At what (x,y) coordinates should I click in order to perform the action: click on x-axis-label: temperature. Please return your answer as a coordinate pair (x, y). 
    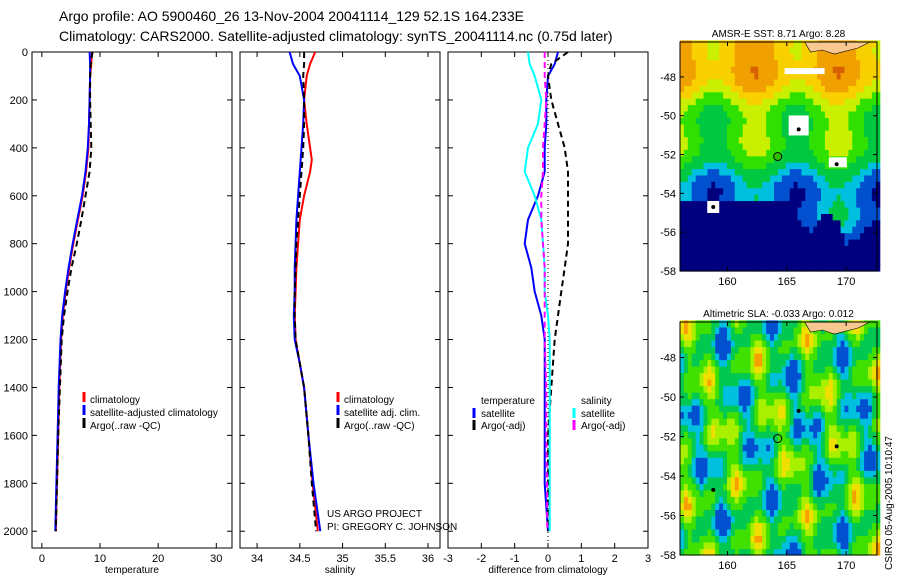
    Looking at the image, I should click on (132, 570).